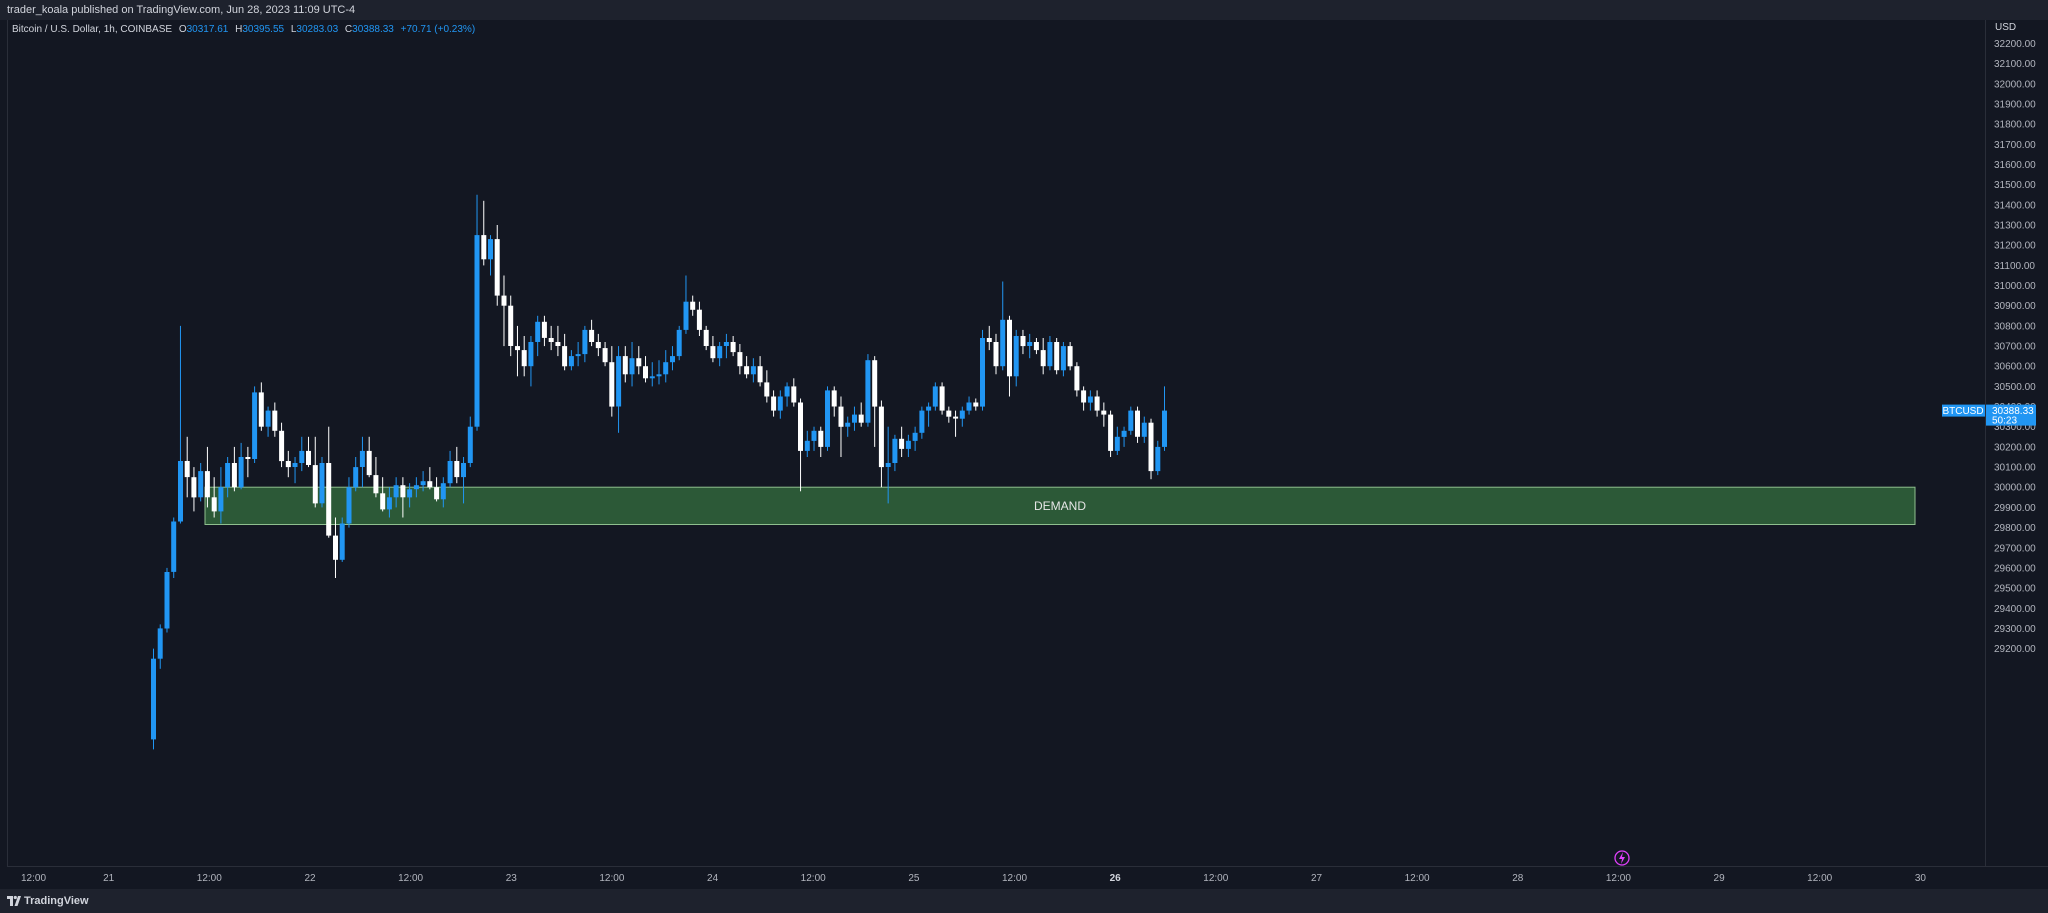 The image size is (2048, 913). Describe the element at coordinates (2015, 205) in the screenshot. I see `price-tick-label: 31400.00` at that location.